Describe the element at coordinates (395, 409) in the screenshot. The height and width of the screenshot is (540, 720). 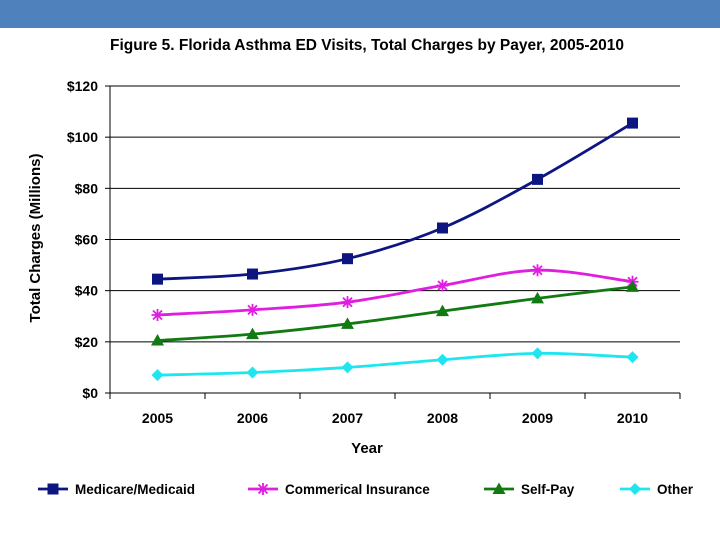
I see `x-axis-ticks: 2005 2006 2007 2008 2009 2010` at that location.